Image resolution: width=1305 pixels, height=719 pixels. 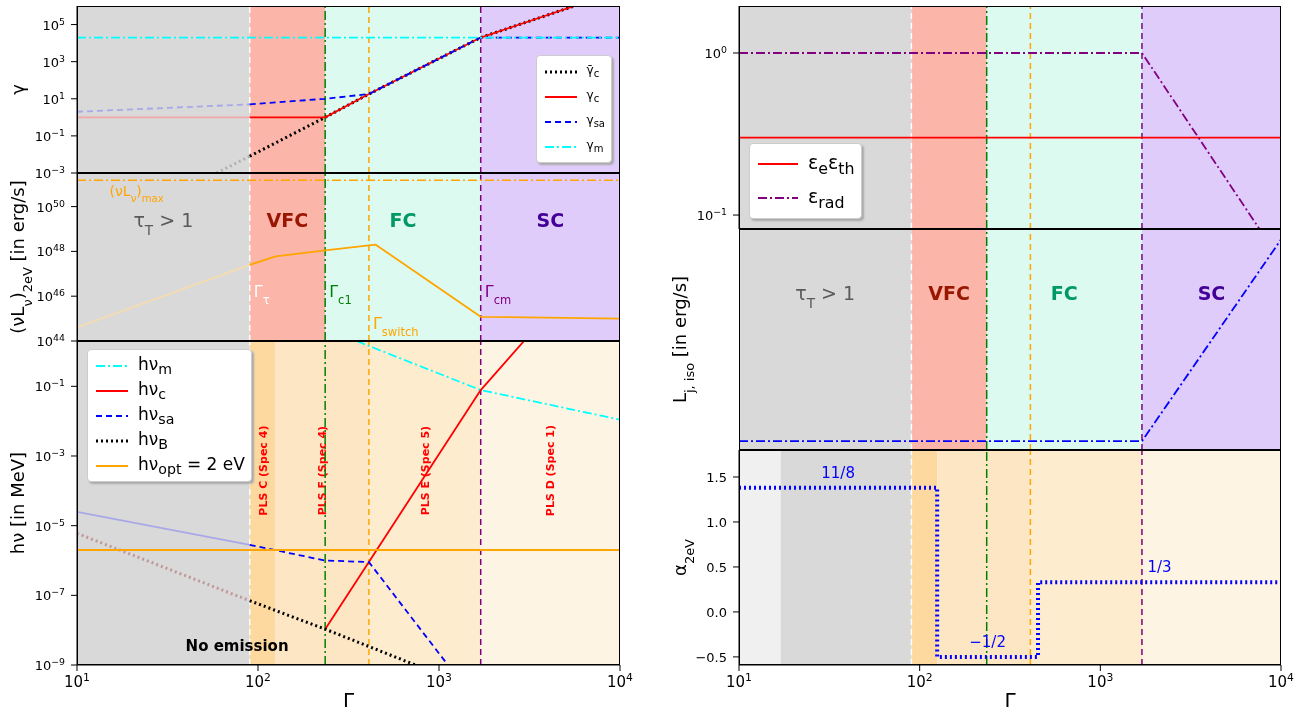 What do you see at coordinates (51, 340) in the screenshot?
I see `y-tick-label: 10$^{44}$` at bounding box center [51, 340].